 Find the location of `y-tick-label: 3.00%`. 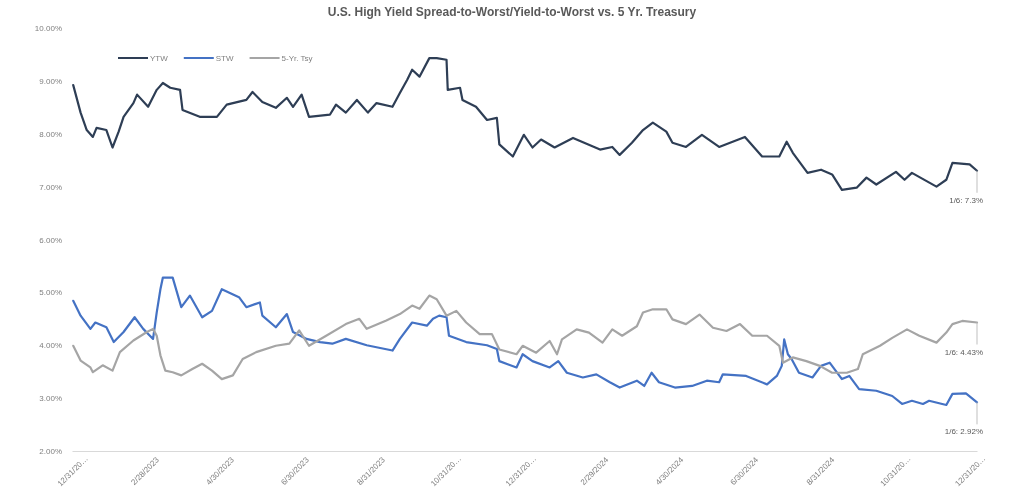

y-tick-label: 3.00% is located at coordinates (50, 399).